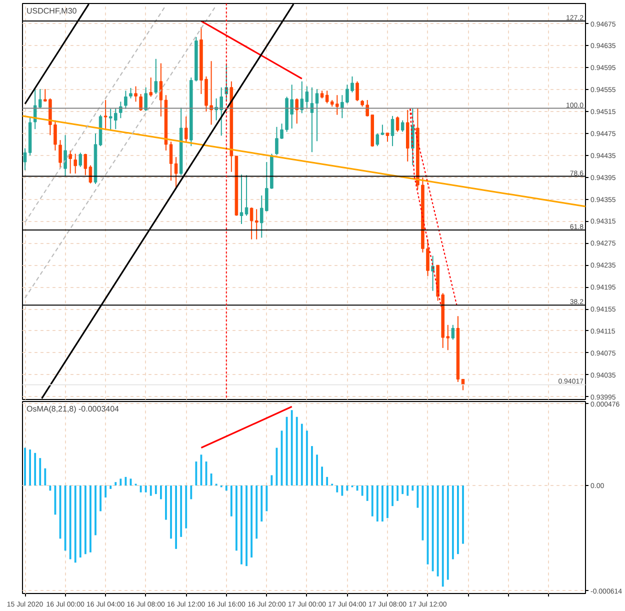 The image size is (625, 611). What do you see at coordinates (73, 409) in the screenshot?
I see `chart-title: OsMA(8,21,8) -0.0003404` at bounding box center [73, 409].